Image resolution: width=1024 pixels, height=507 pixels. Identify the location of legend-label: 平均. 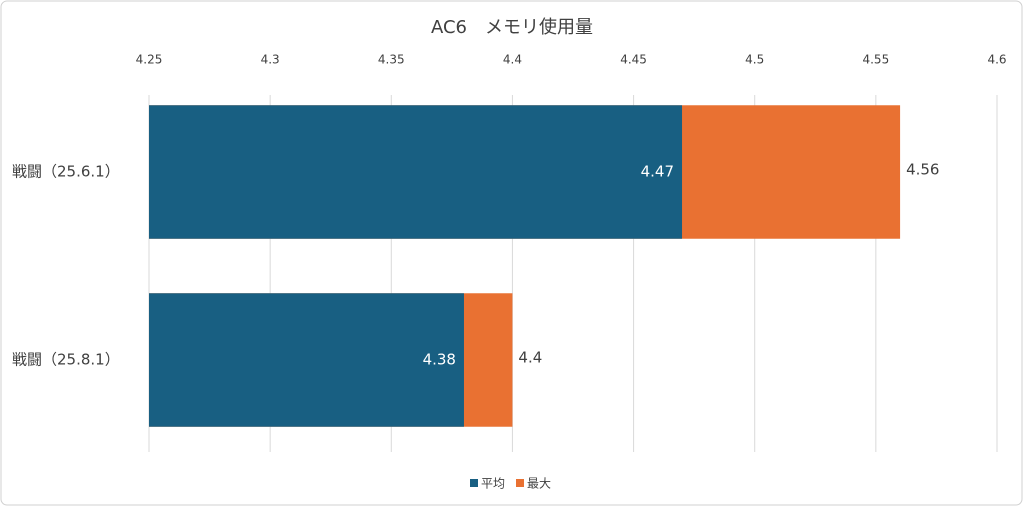
(493, 484).